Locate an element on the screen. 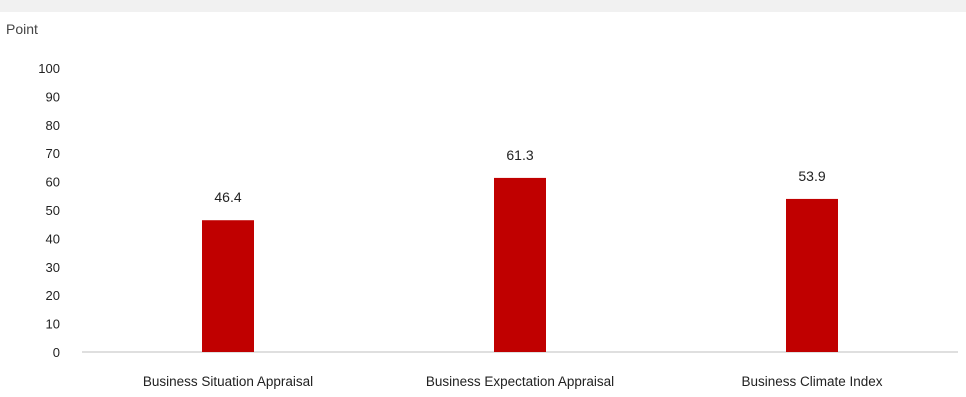  y-tick-label: 50 is located at coordinates (53, 210).